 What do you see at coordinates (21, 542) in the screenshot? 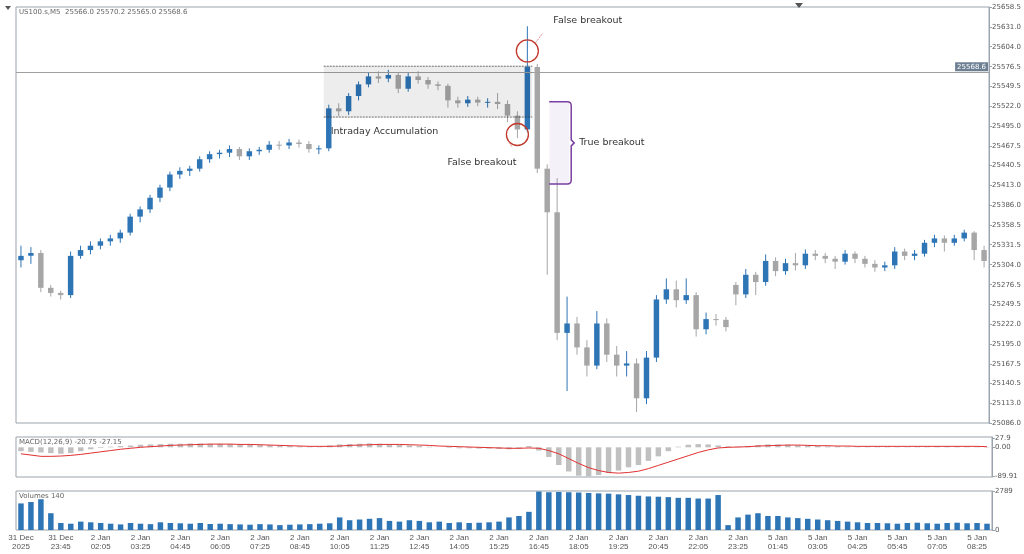
I see `x-tick-label: 31 Dec 2025` at bounding box center [21, 542].